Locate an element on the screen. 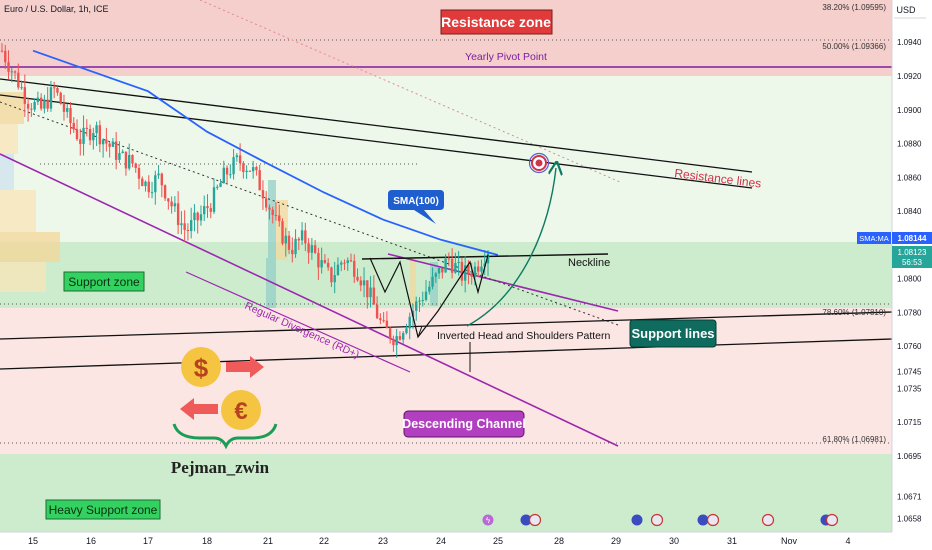 The height and width of the screenshot is (550, 932). time-axis is located at coordinates (466, 541).